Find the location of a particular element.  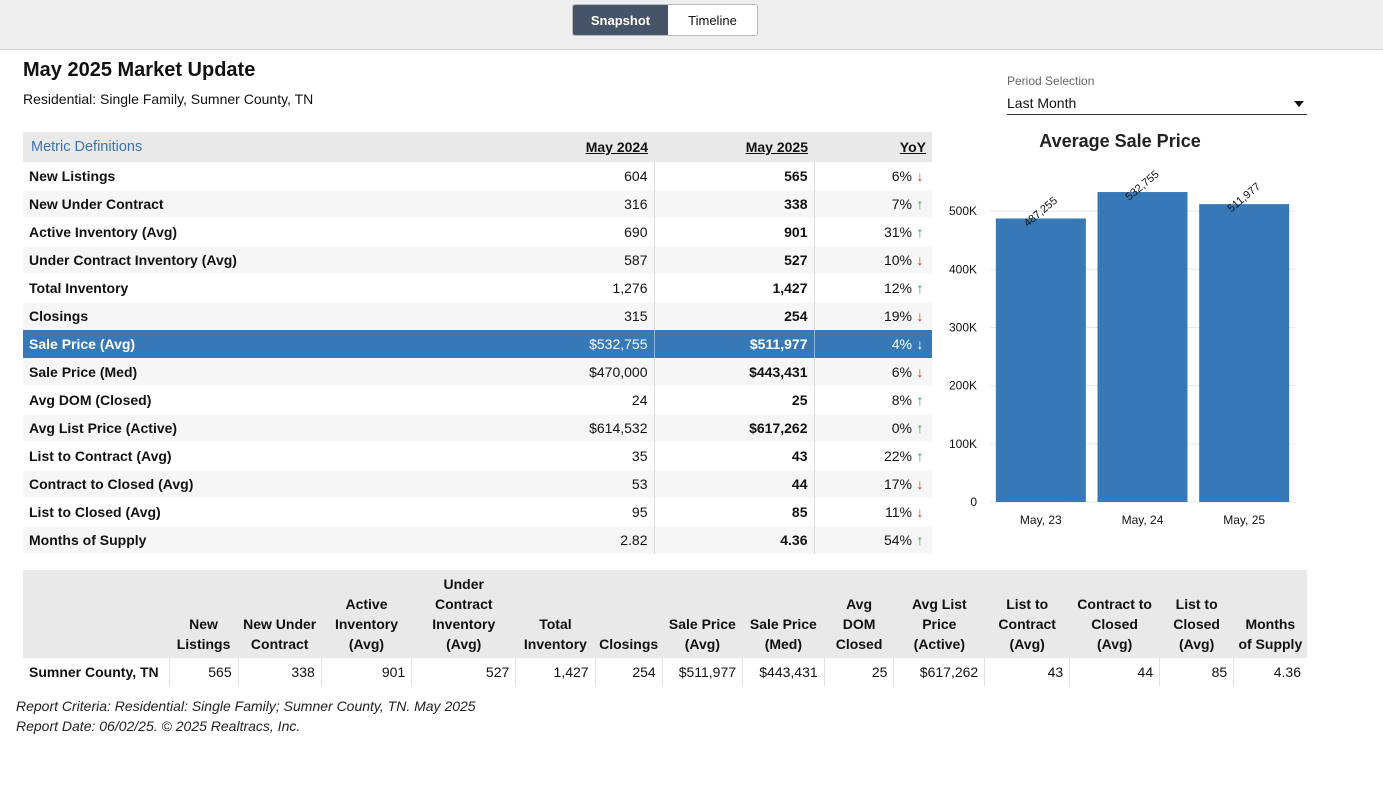

metric-value-2025-text: 338 is located at coordinates (796, 204).